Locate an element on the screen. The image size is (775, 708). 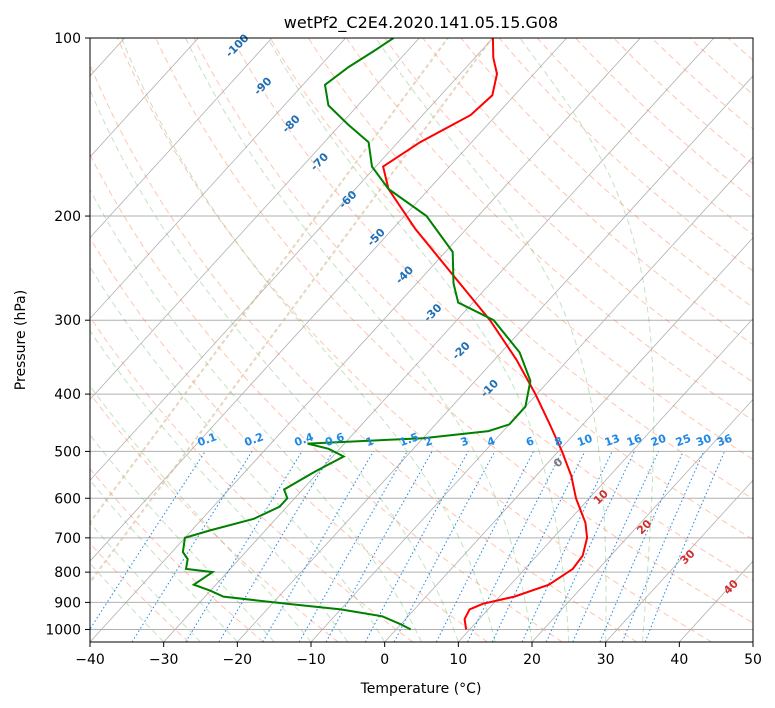
mixing-ratio-label: 1 is located at coordinates (370, 441).